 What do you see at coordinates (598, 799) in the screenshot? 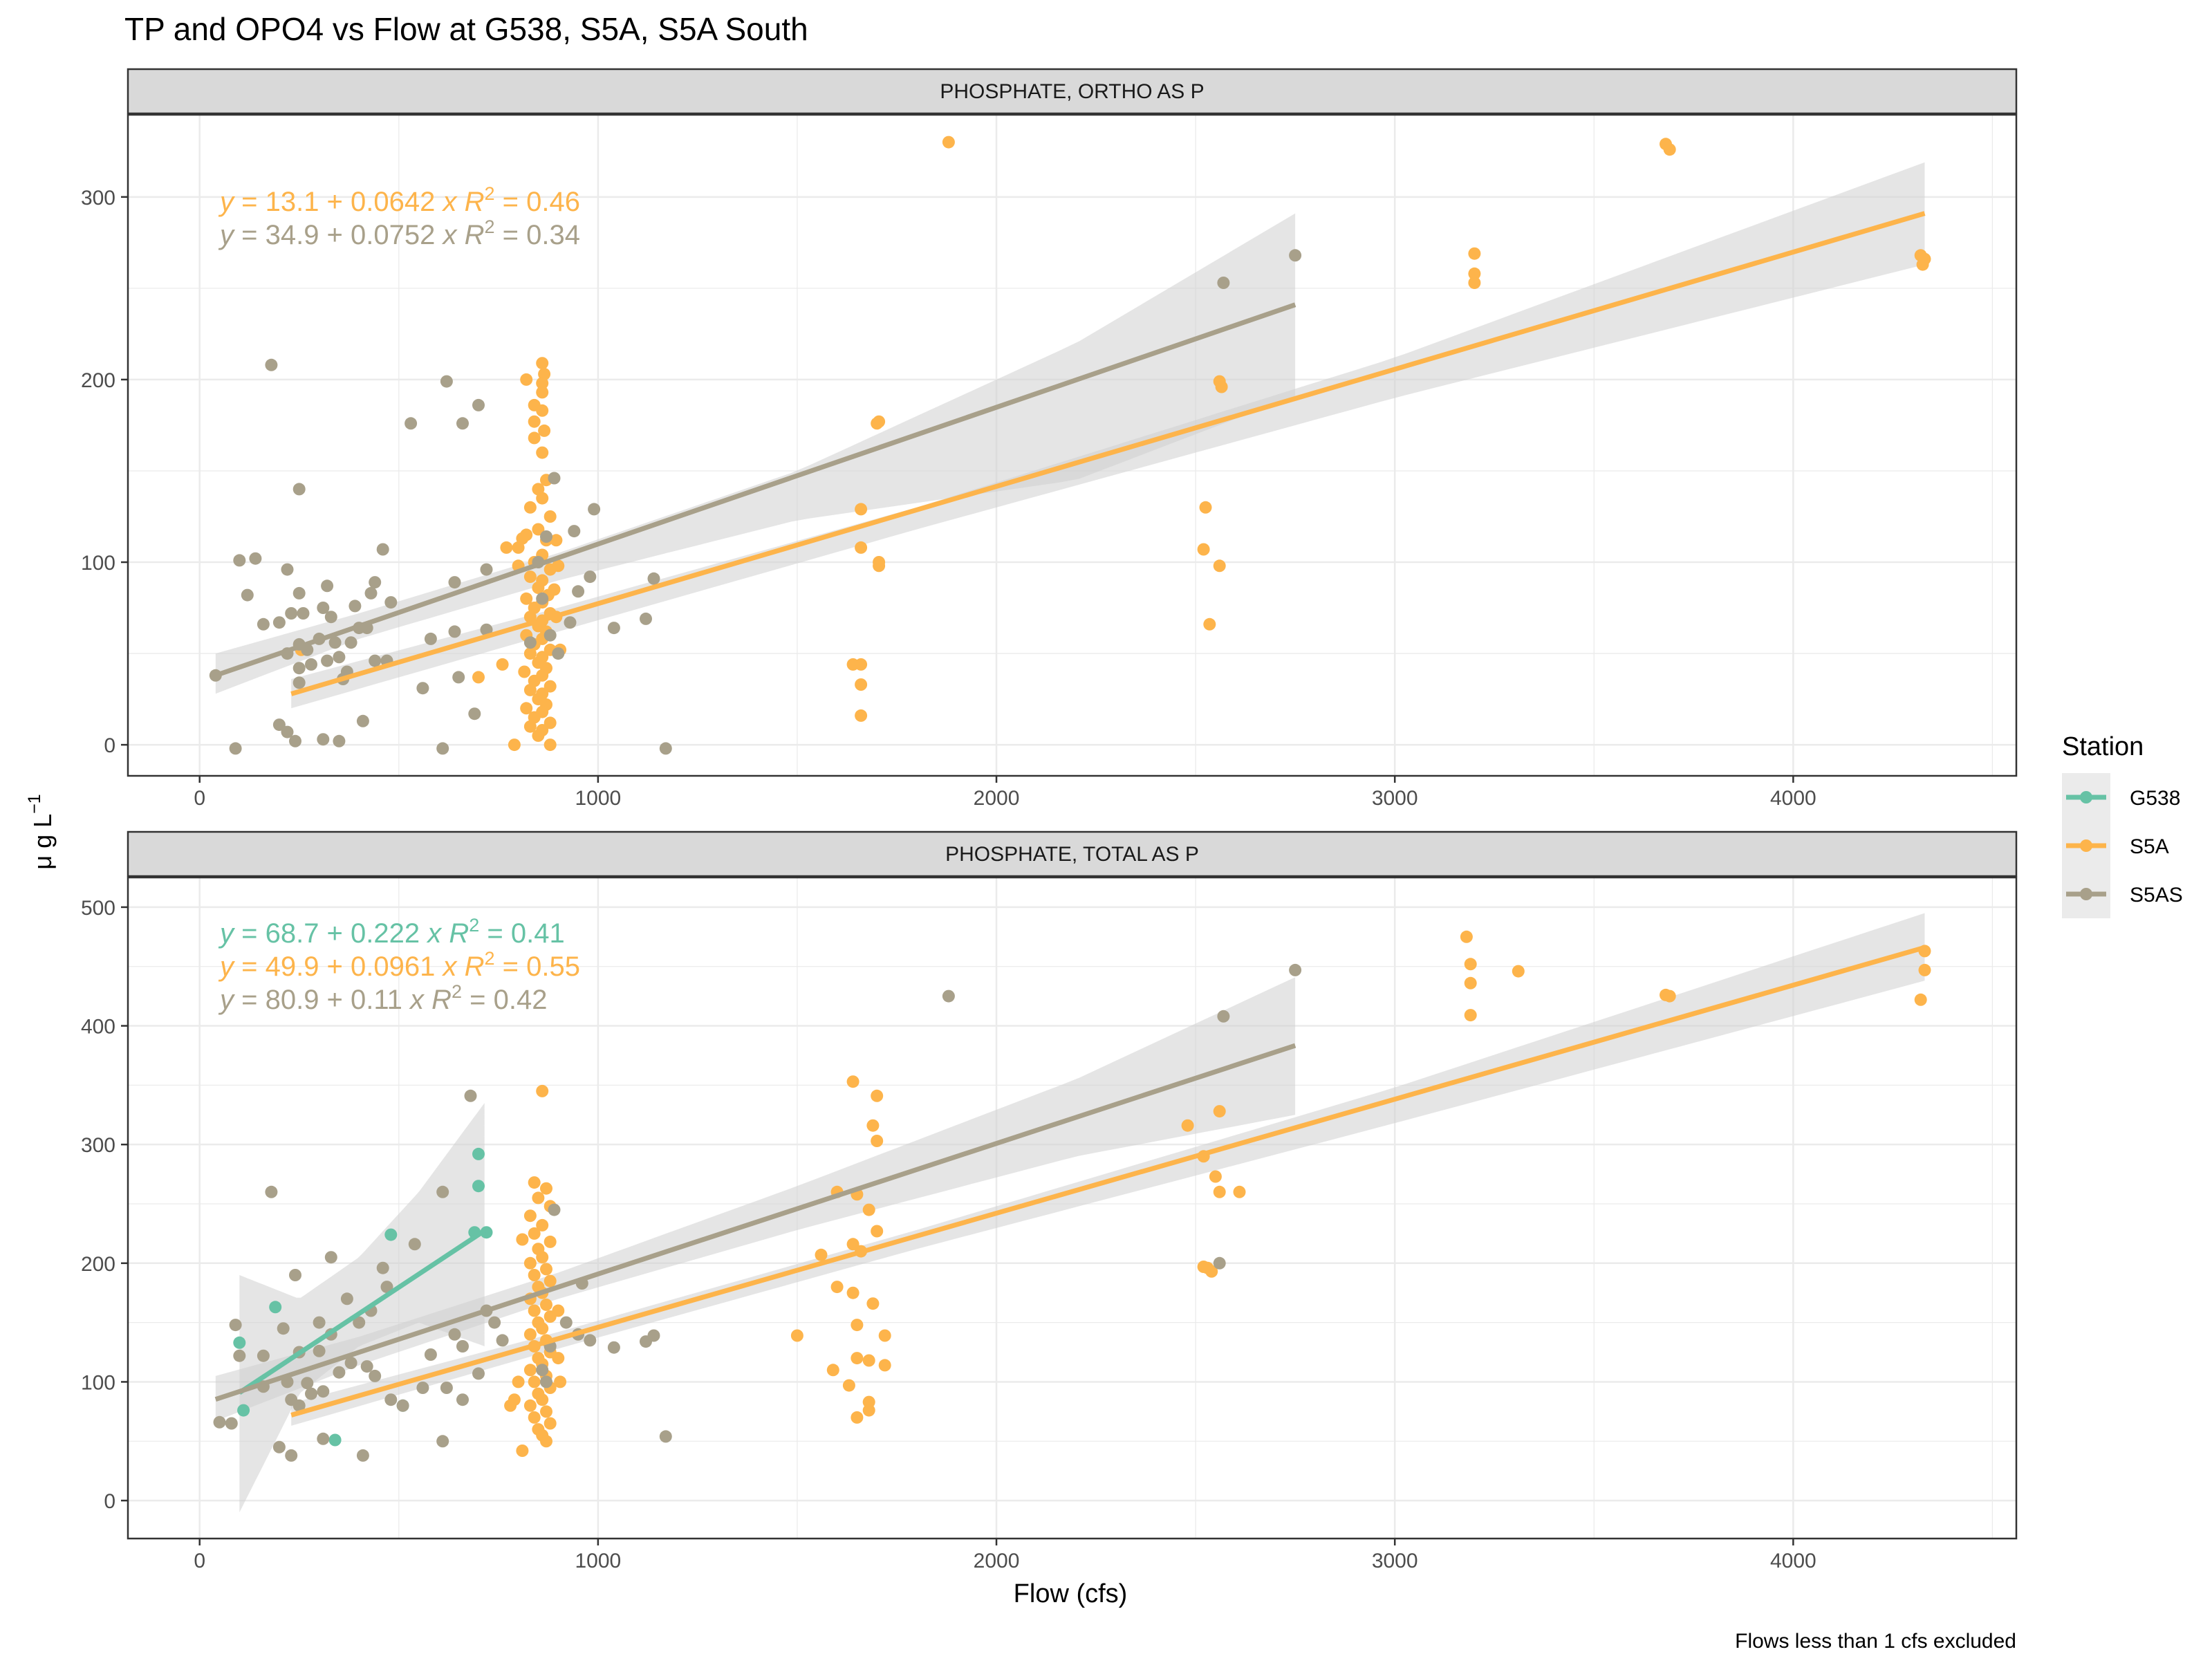
I see `x-tick-label: 1000` at bounding box center [598, 799].